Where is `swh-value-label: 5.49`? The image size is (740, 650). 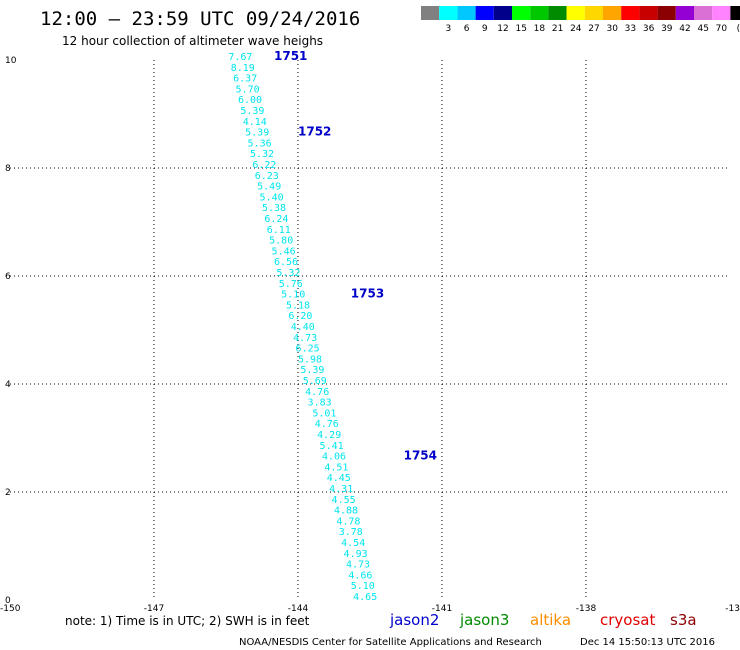 swh-value-label: 5.49 is located at coordinates (269, 187).